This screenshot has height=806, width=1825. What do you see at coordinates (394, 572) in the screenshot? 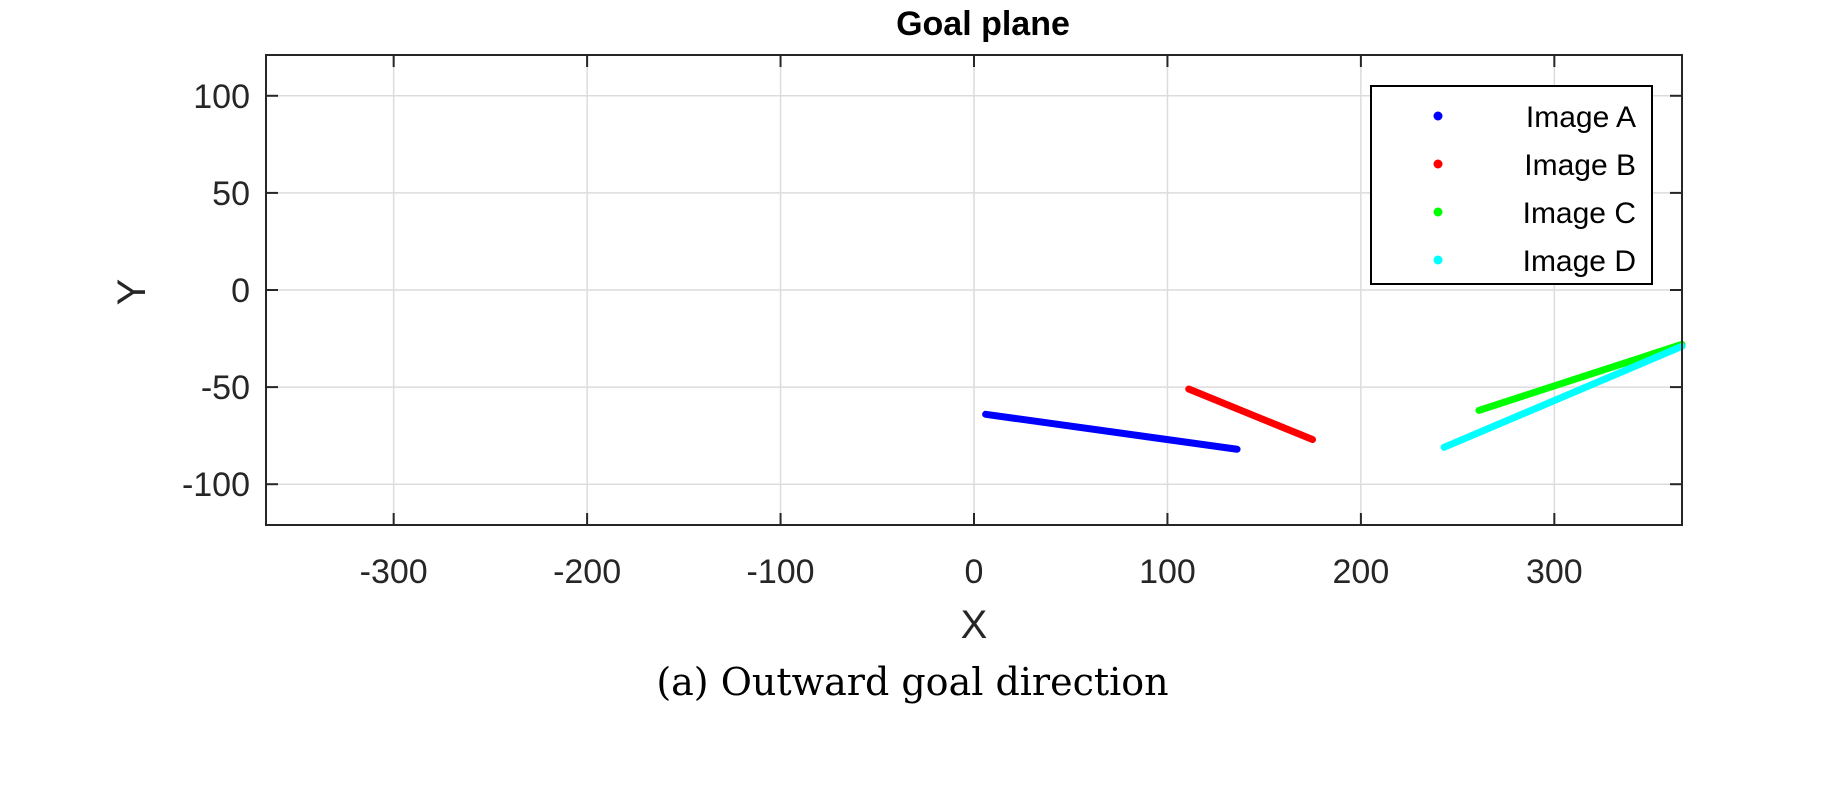
I see `x-tick-label: -300` at bounding box center [394, 572].